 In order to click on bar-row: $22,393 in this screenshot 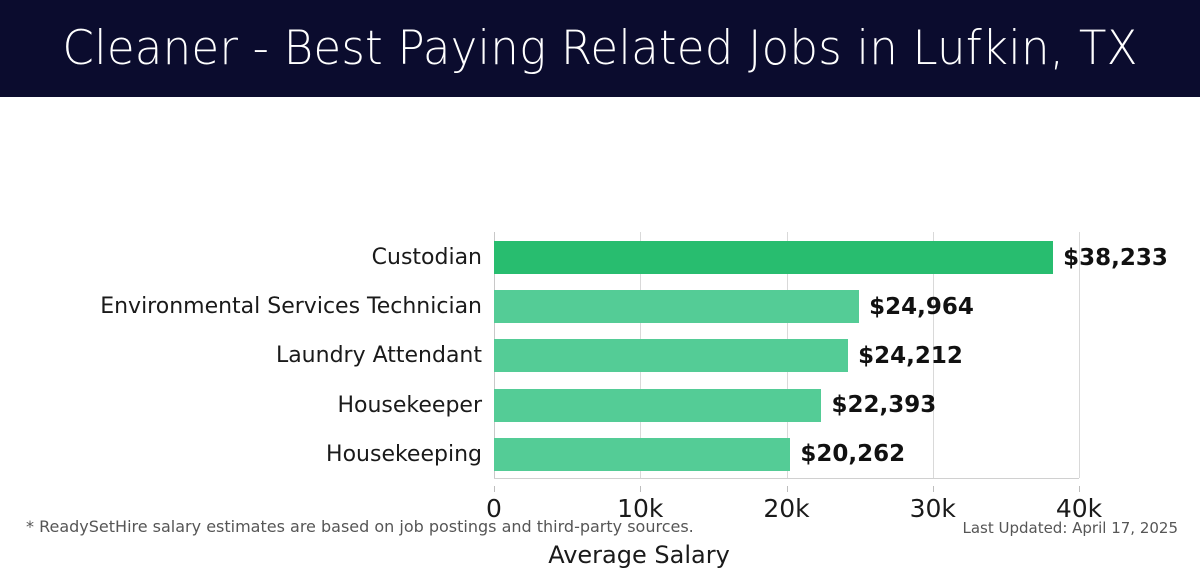, I will do `click(786, 405)`.